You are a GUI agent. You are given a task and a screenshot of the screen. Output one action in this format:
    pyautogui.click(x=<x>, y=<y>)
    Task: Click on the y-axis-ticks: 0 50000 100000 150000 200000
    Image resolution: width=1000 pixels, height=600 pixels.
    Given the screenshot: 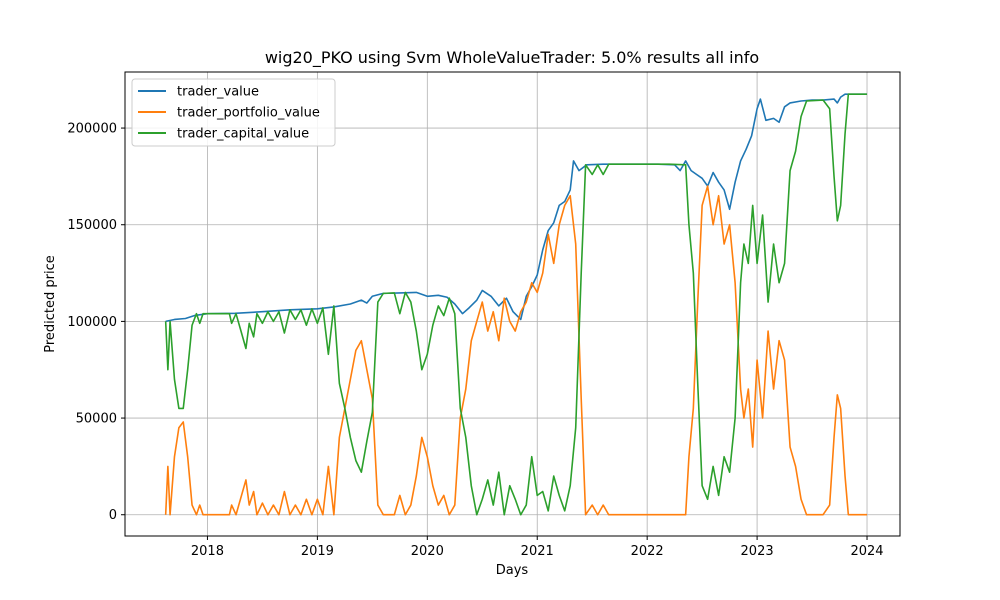 What is the action you would take?
    pyautogui.click(x=96, y=322)
    